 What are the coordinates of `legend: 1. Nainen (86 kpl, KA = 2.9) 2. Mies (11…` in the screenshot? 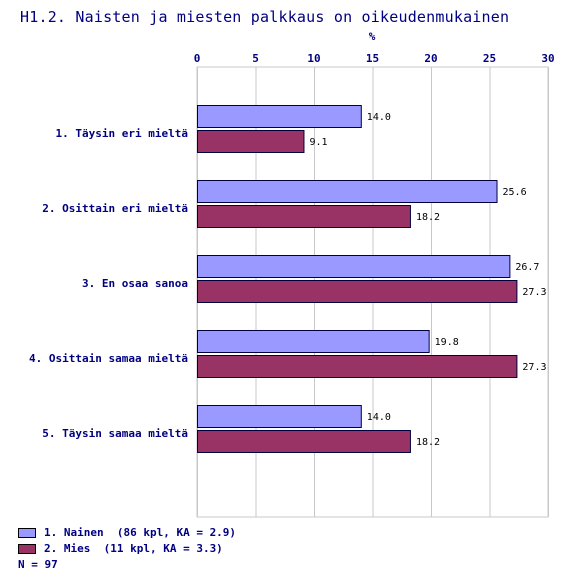 It's located at (127, 549).